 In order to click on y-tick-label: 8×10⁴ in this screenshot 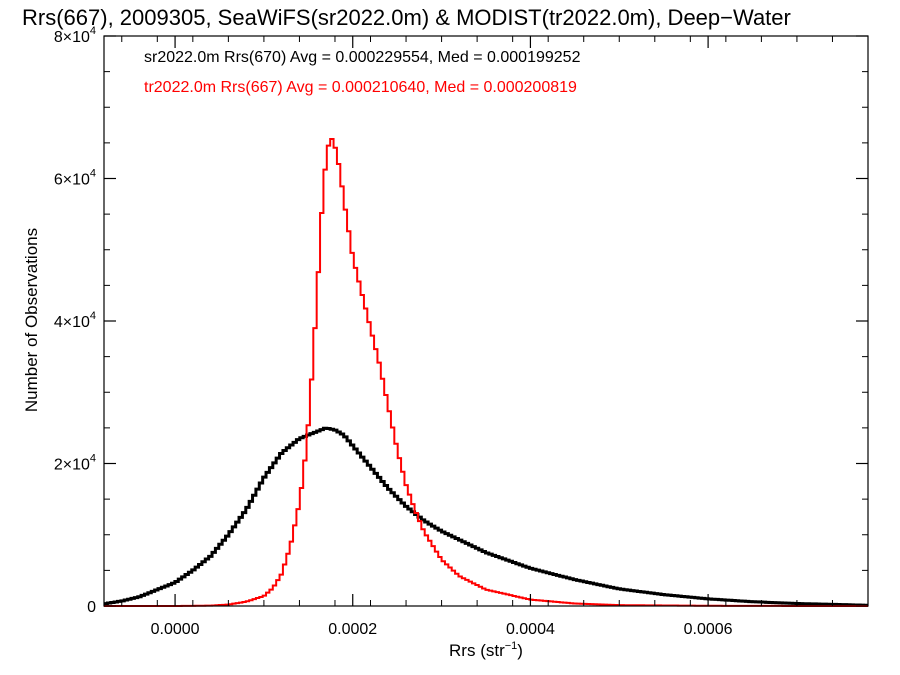, I will do `click(75, 35)`.